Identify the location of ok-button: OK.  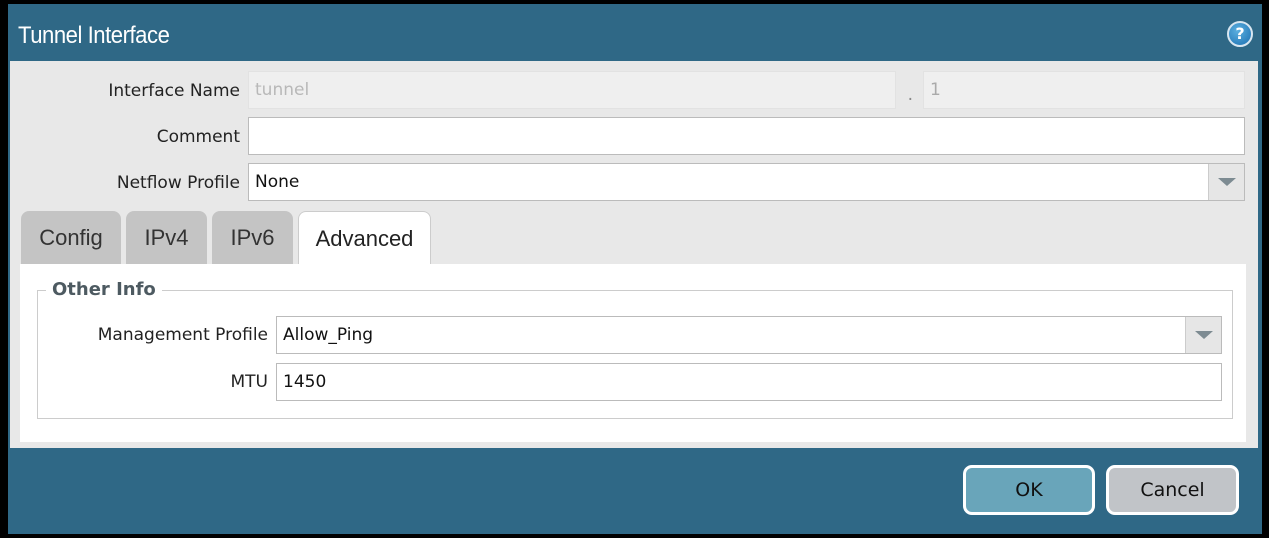
(1029, 490).